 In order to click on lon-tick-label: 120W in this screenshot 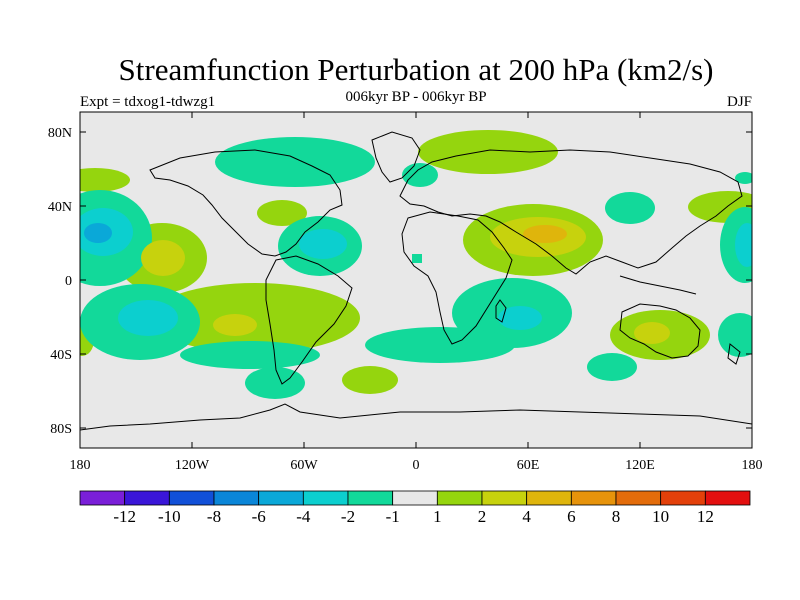, I will do `click(192, 465)`.